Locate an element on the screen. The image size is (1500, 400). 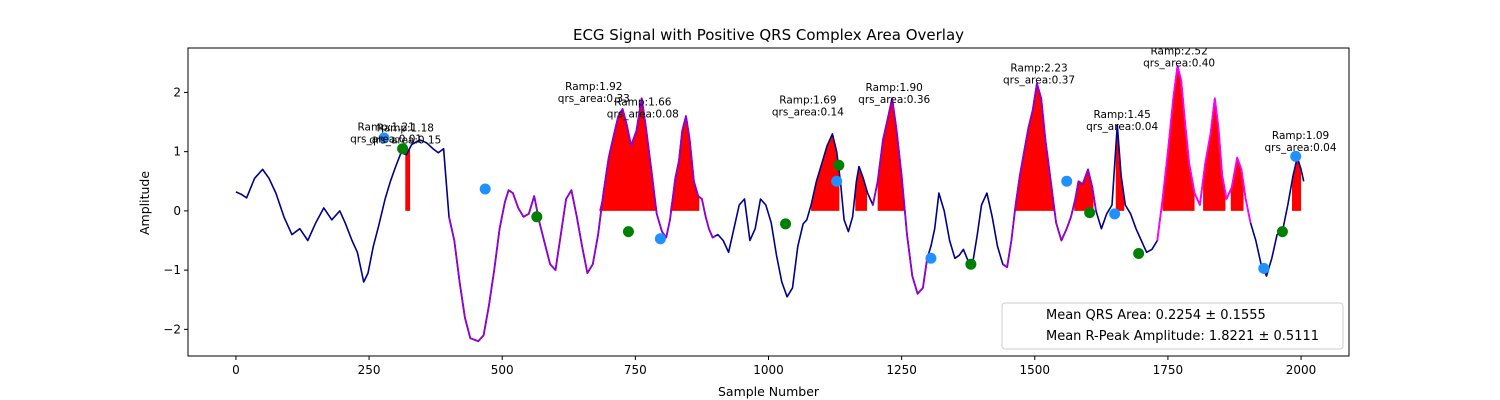
y-axis-title: Amplitude is located at coordinates (144, 203).